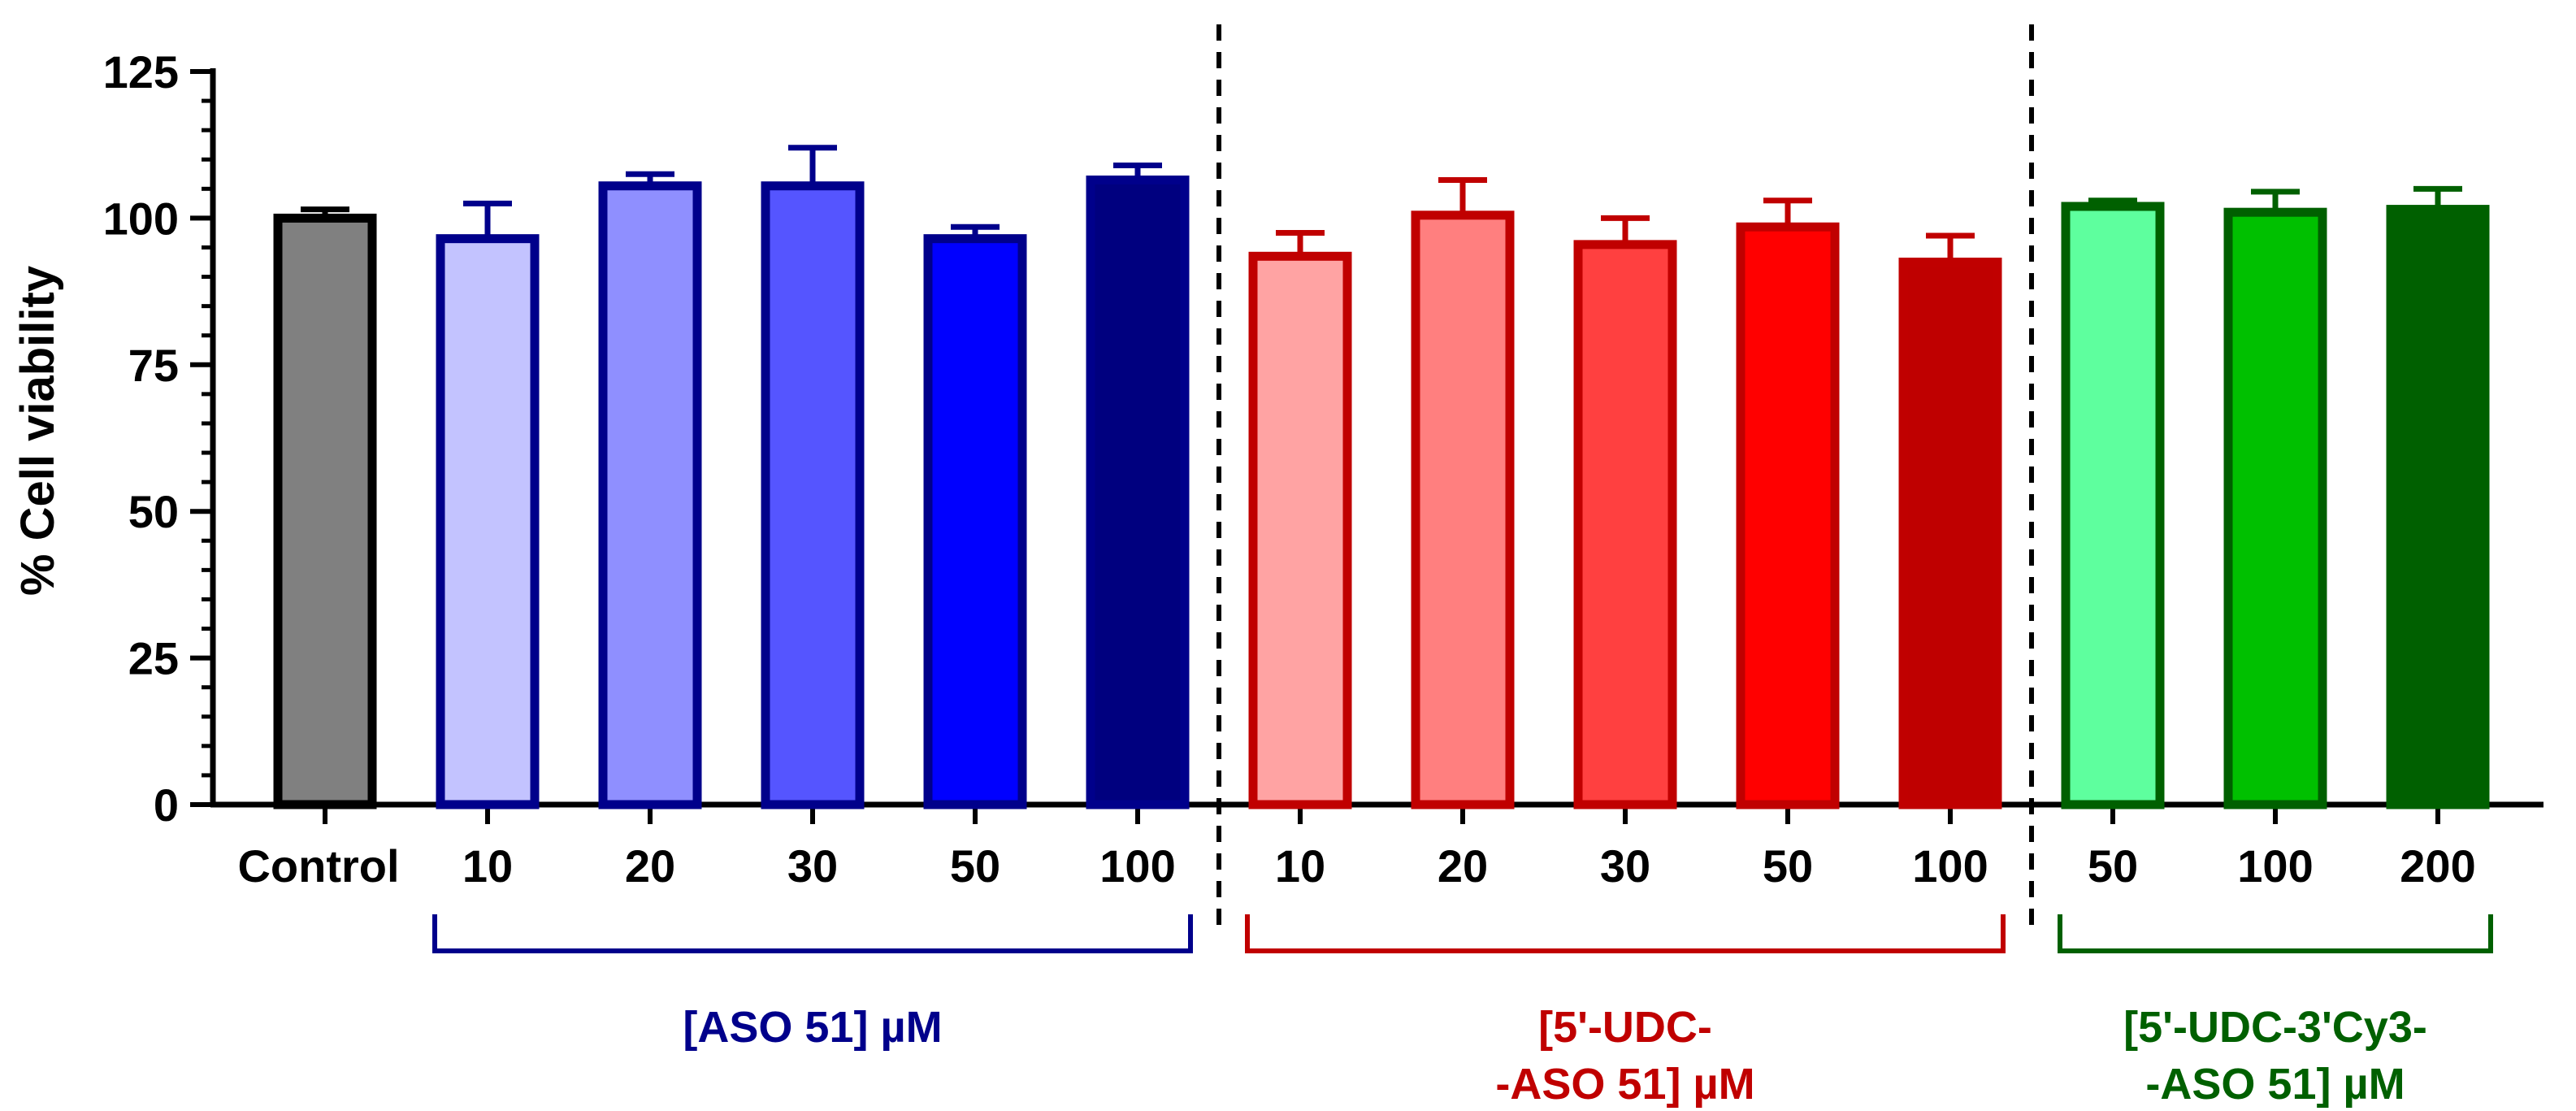 Image resolution: width=2576 pixels, height=1111 pixels. What do you see at coordinates (141, 219) in the screenshot?
I see `y-tick-label: 100` at bounding box center [141, 219].